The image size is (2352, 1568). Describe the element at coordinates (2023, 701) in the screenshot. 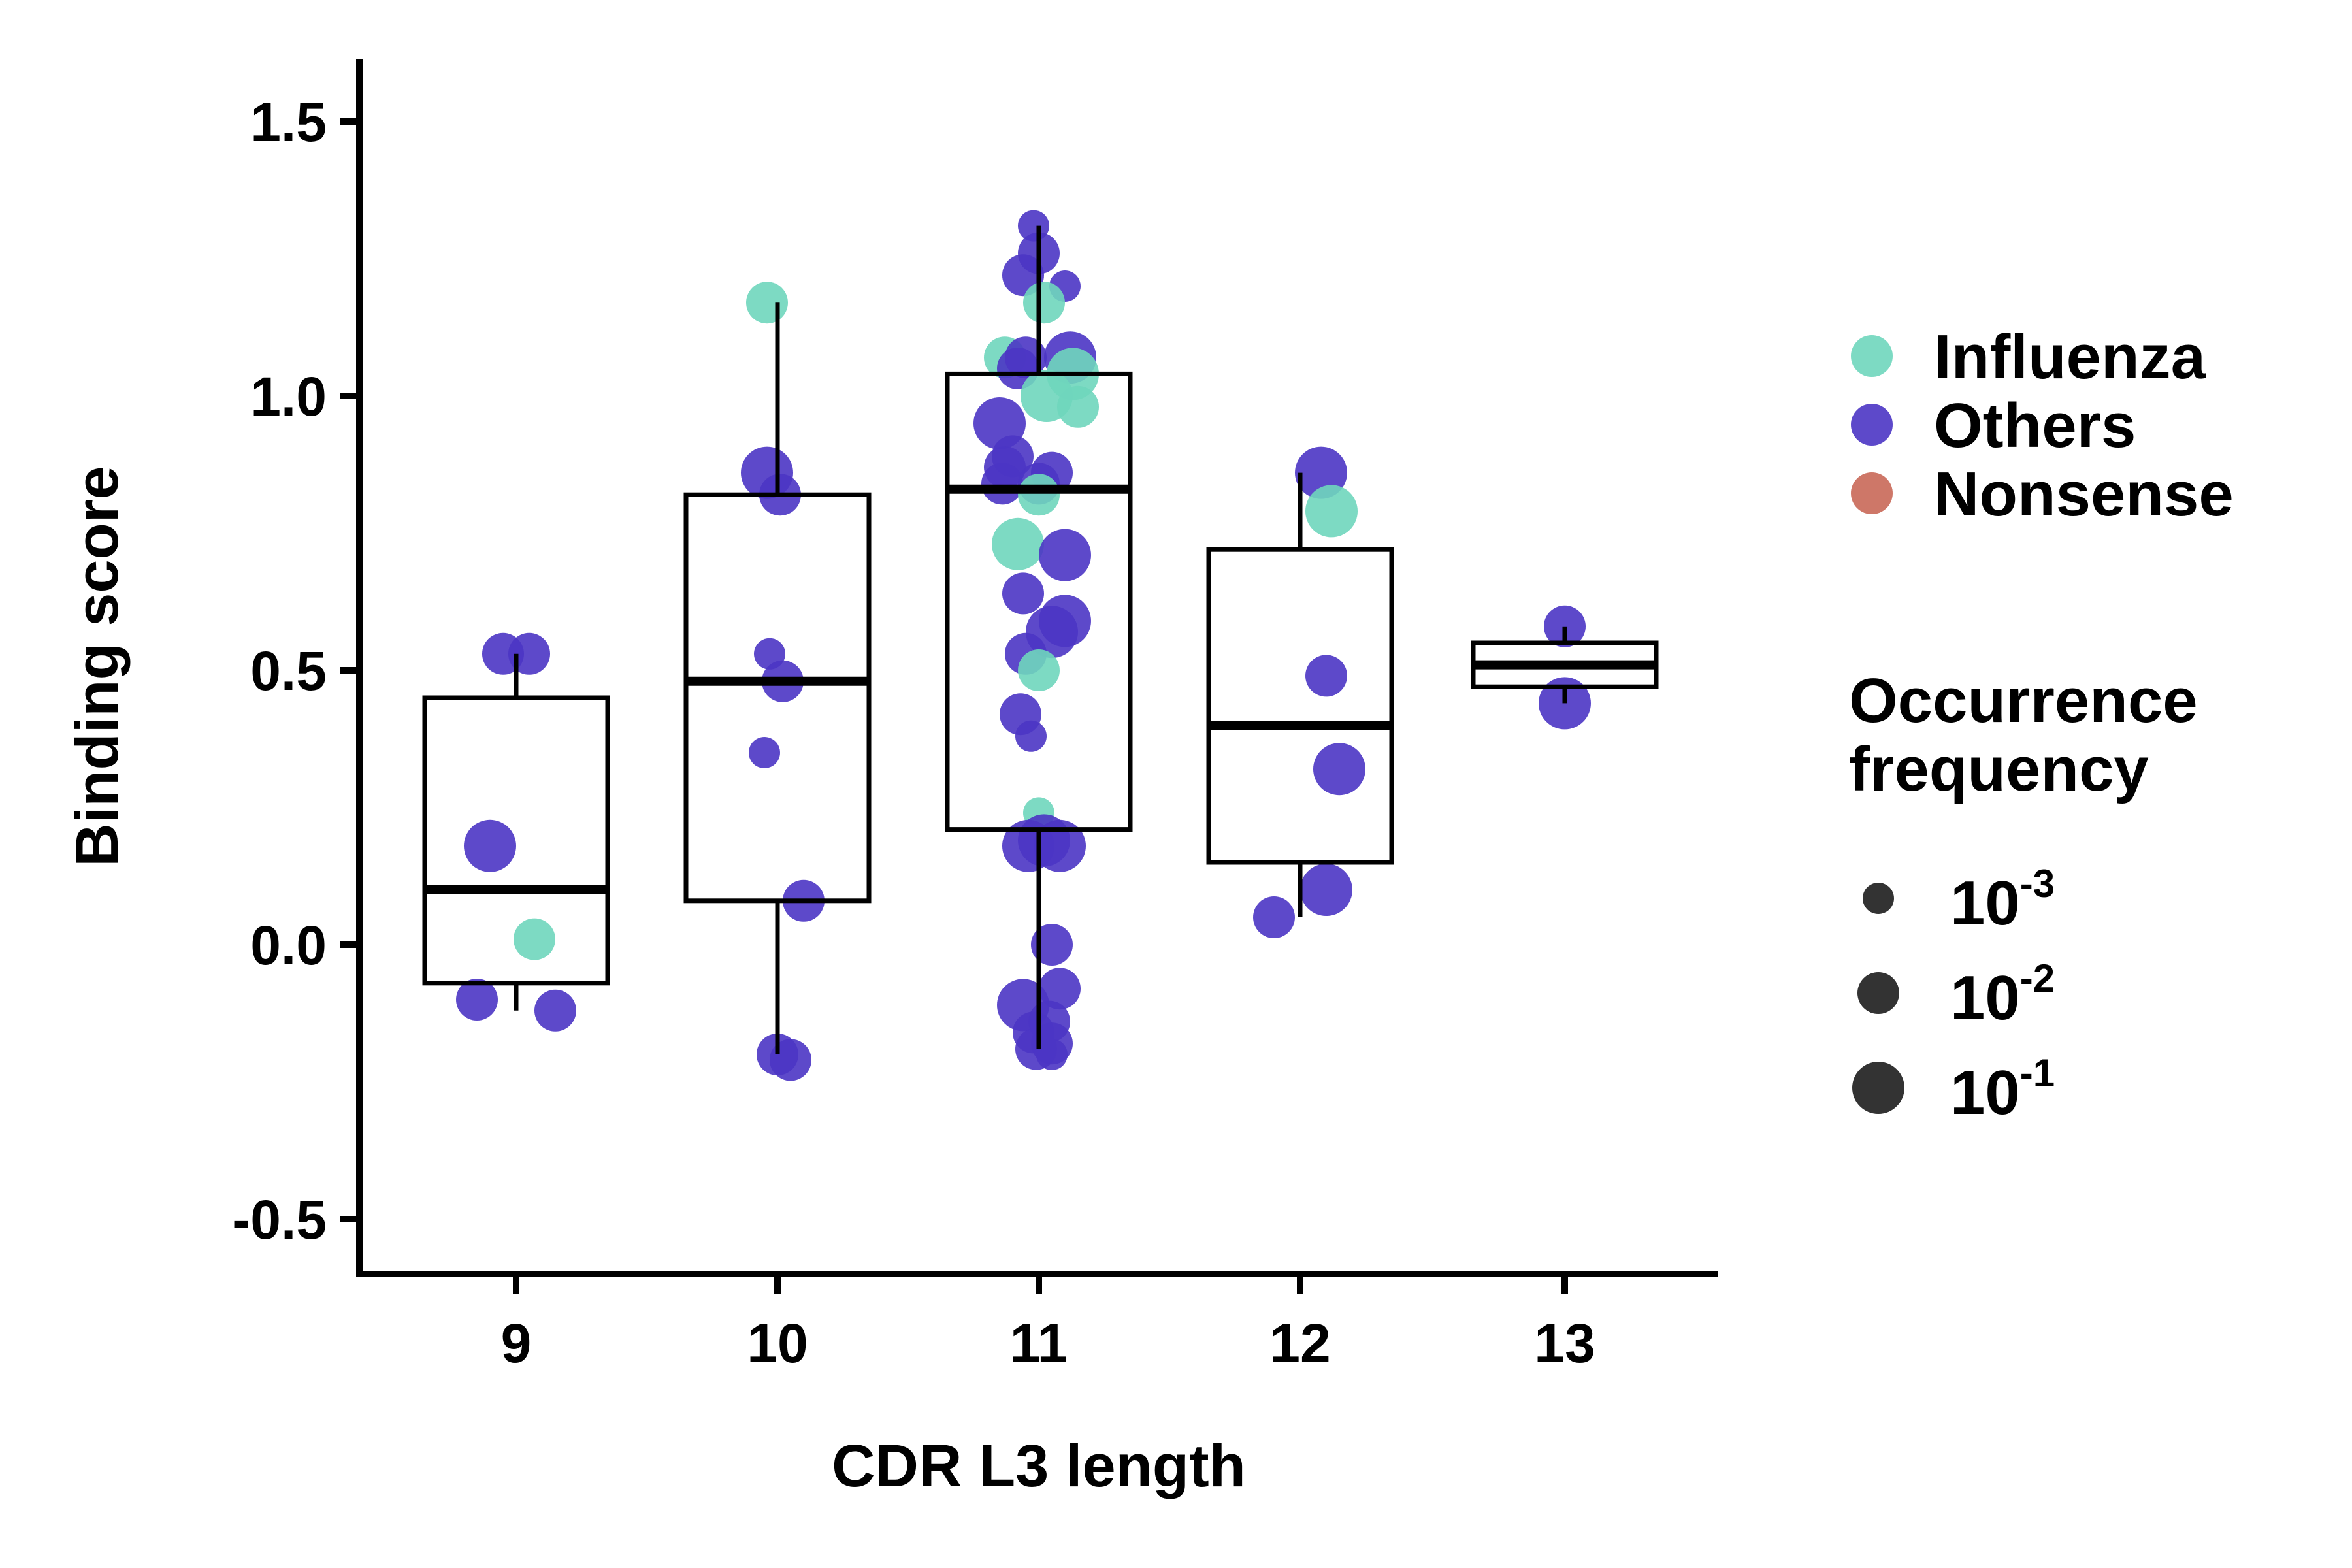

I see `size-legend-title: Occurrence` at that location.